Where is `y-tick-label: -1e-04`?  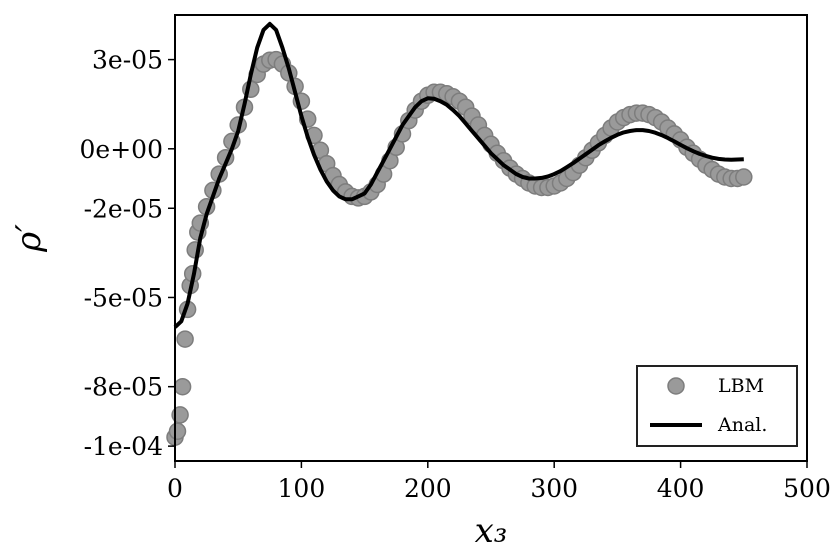
y-tick-label: -1e-04 is located at coordinates (123, 446).